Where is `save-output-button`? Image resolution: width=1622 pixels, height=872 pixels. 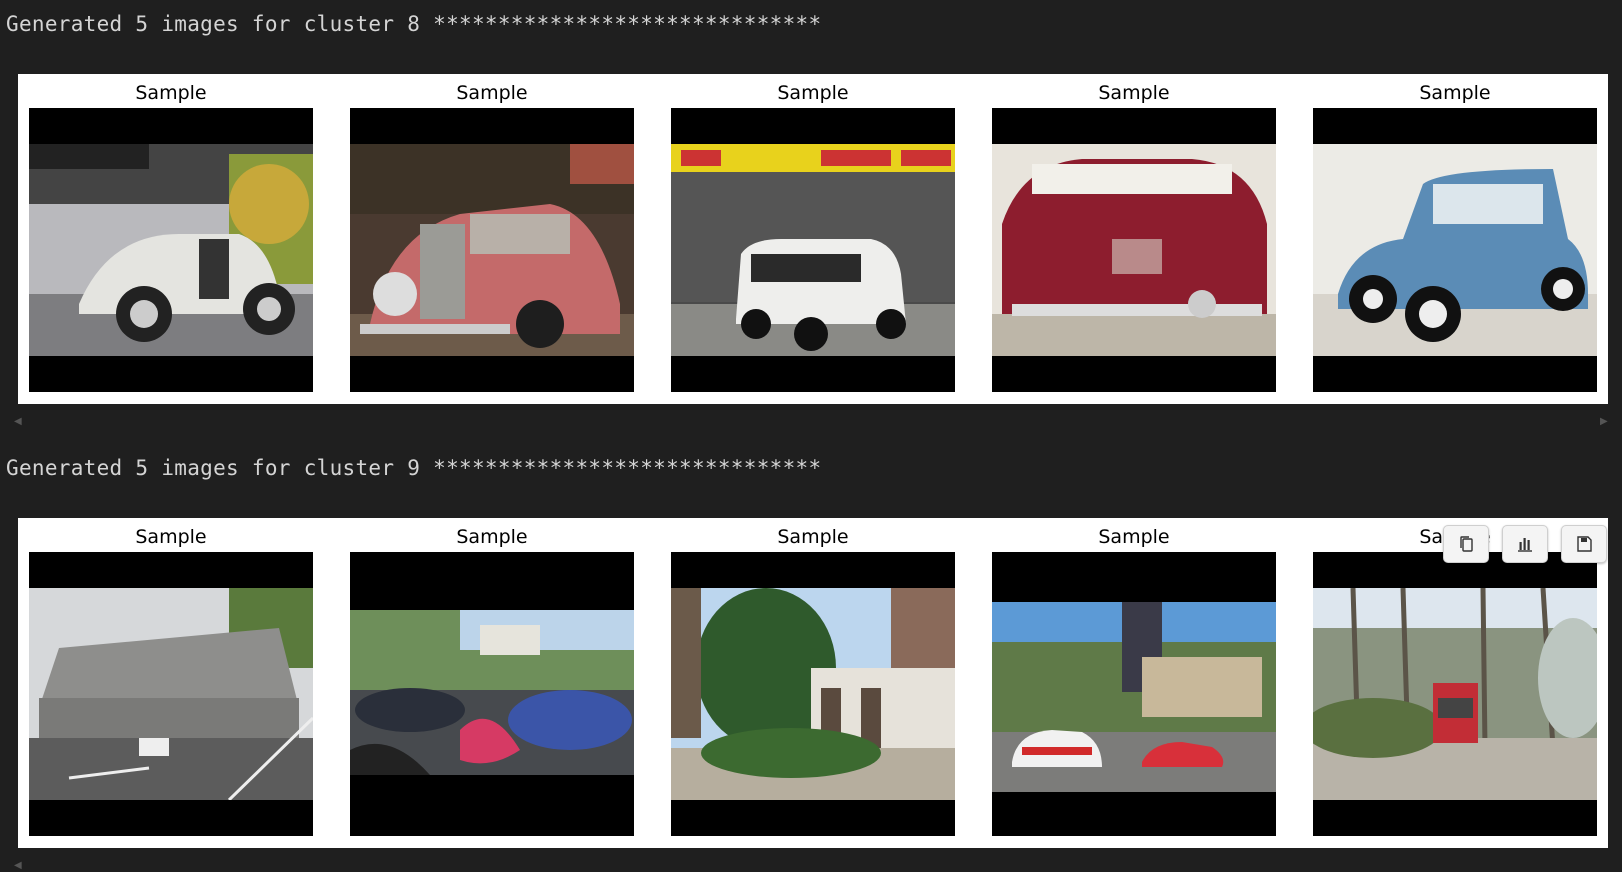 save-output-button is located at coordinates (1584, 544).